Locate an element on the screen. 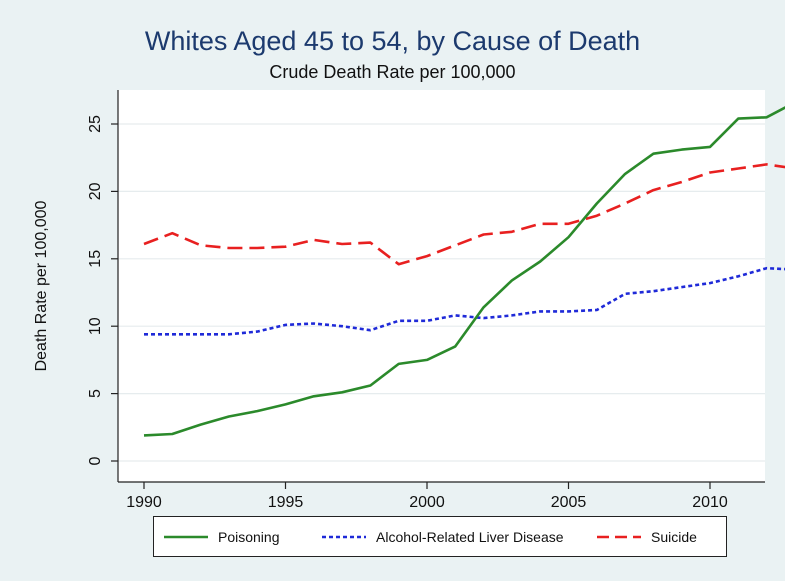  legend-item: Alcohol-Related Liver Disease is located at coordinates (443, 536).